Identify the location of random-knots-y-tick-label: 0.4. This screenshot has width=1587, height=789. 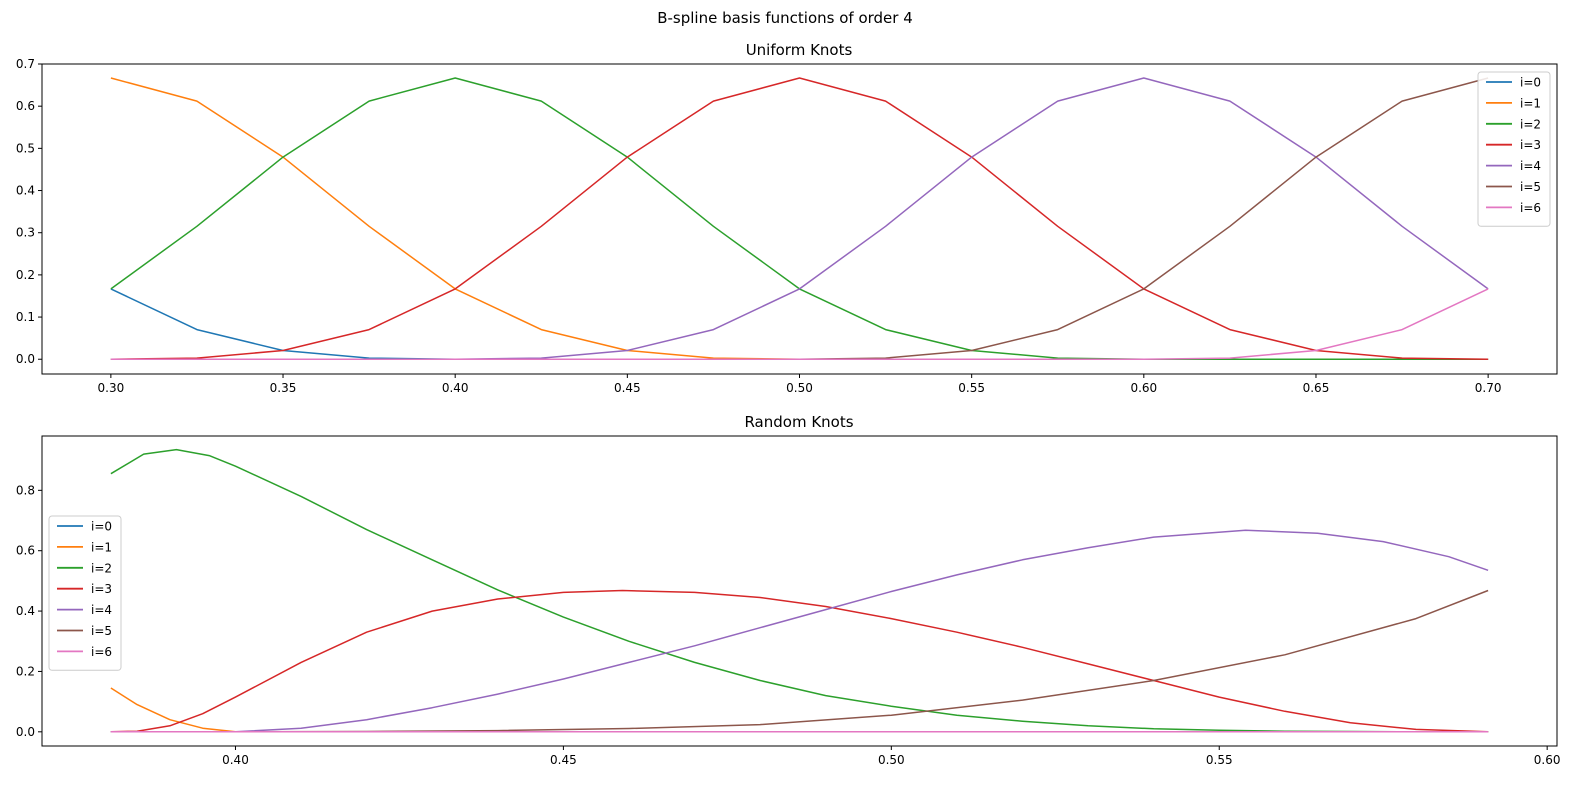
(25, 611).